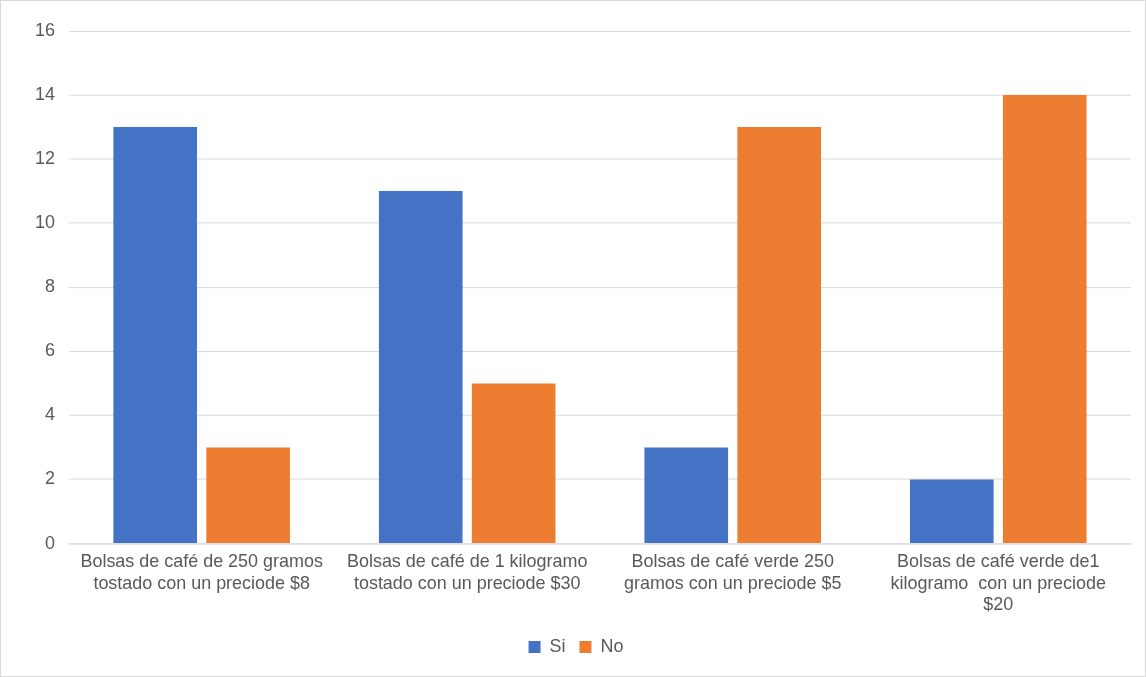  I want to click on y-tick-label: 4, so click(49, 414).